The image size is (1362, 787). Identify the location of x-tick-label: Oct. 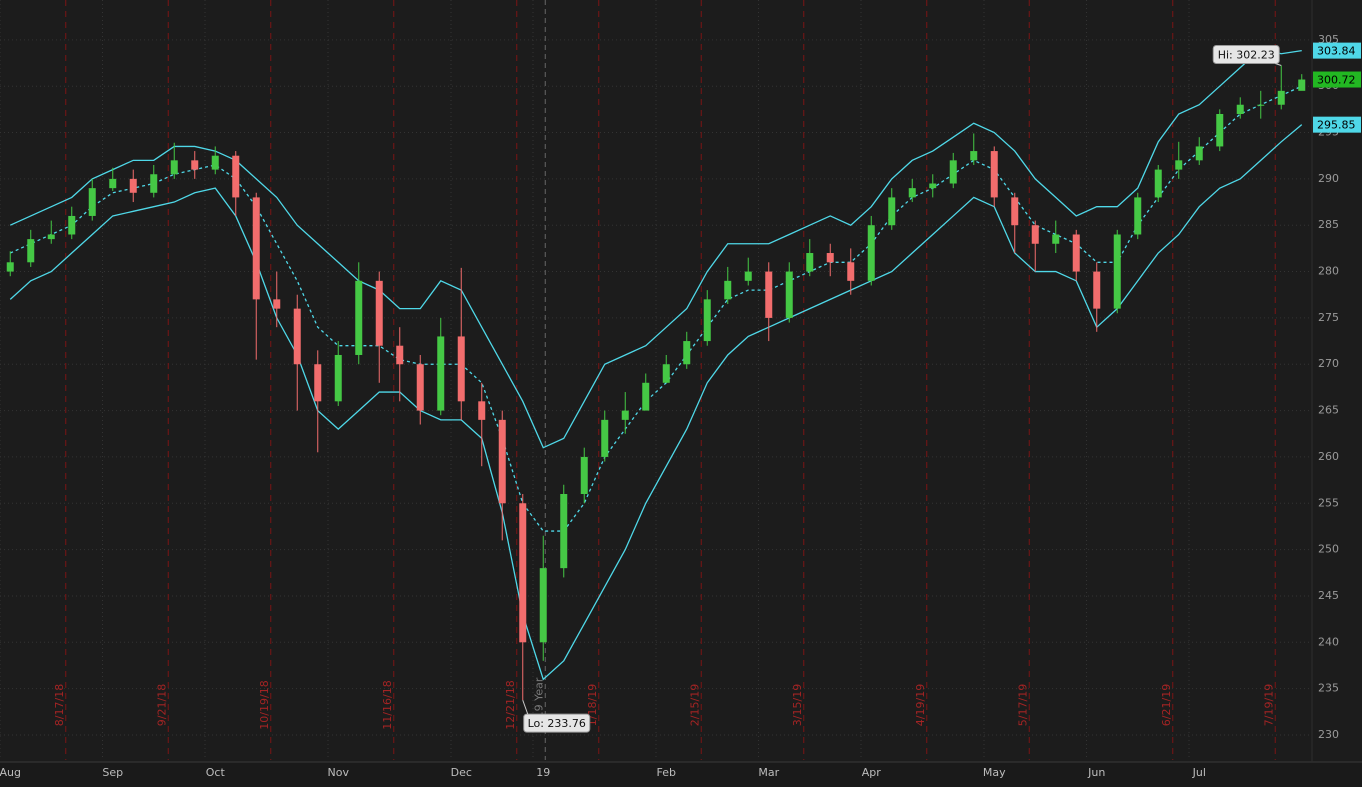
(216, 772).